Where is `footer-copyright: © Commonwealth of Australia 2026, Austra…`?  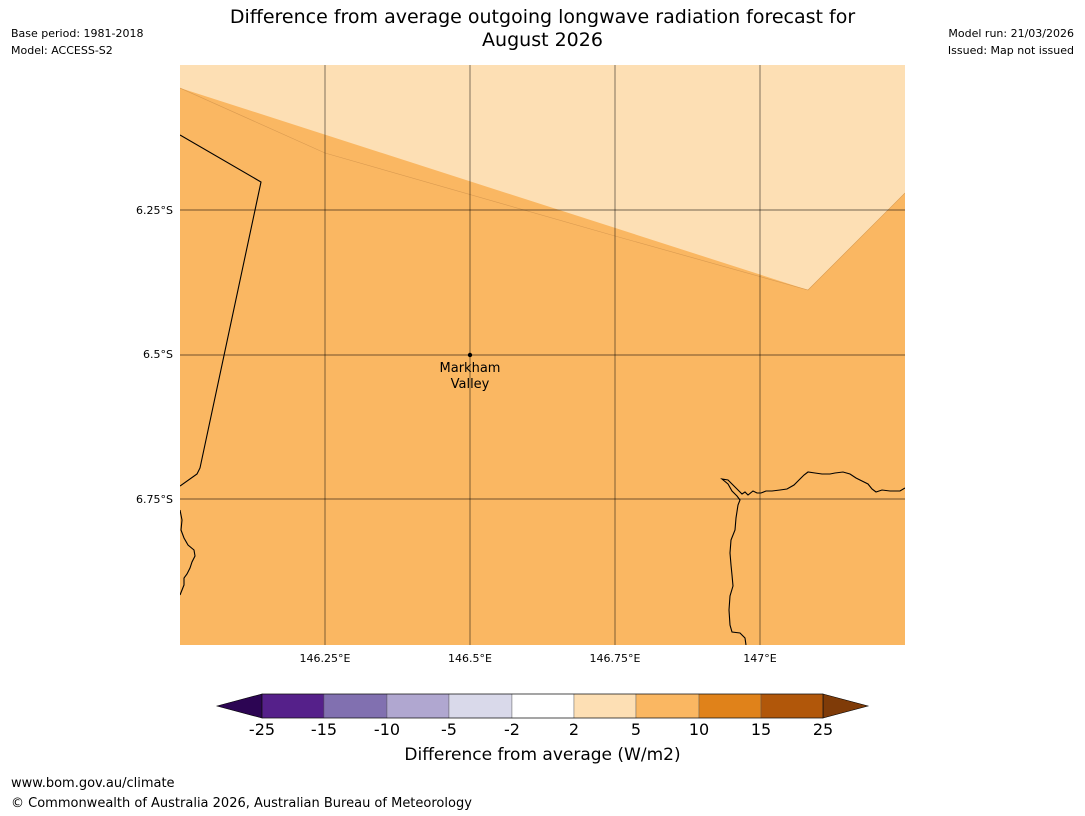 footer-copyright: © Commonwealth of Australia 2026, Austra… is located at coordinates (241, 803).